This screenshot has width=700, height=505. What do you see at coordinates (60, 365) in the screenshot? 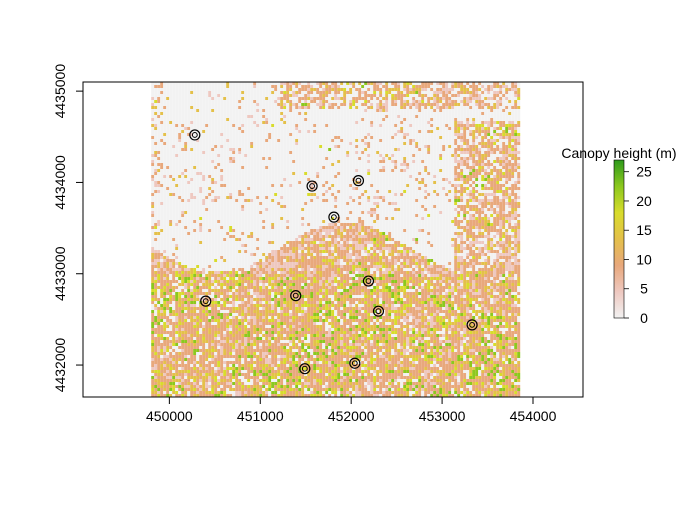
I see `y-tick-label: 4432000` at bounding box center [60, 365].